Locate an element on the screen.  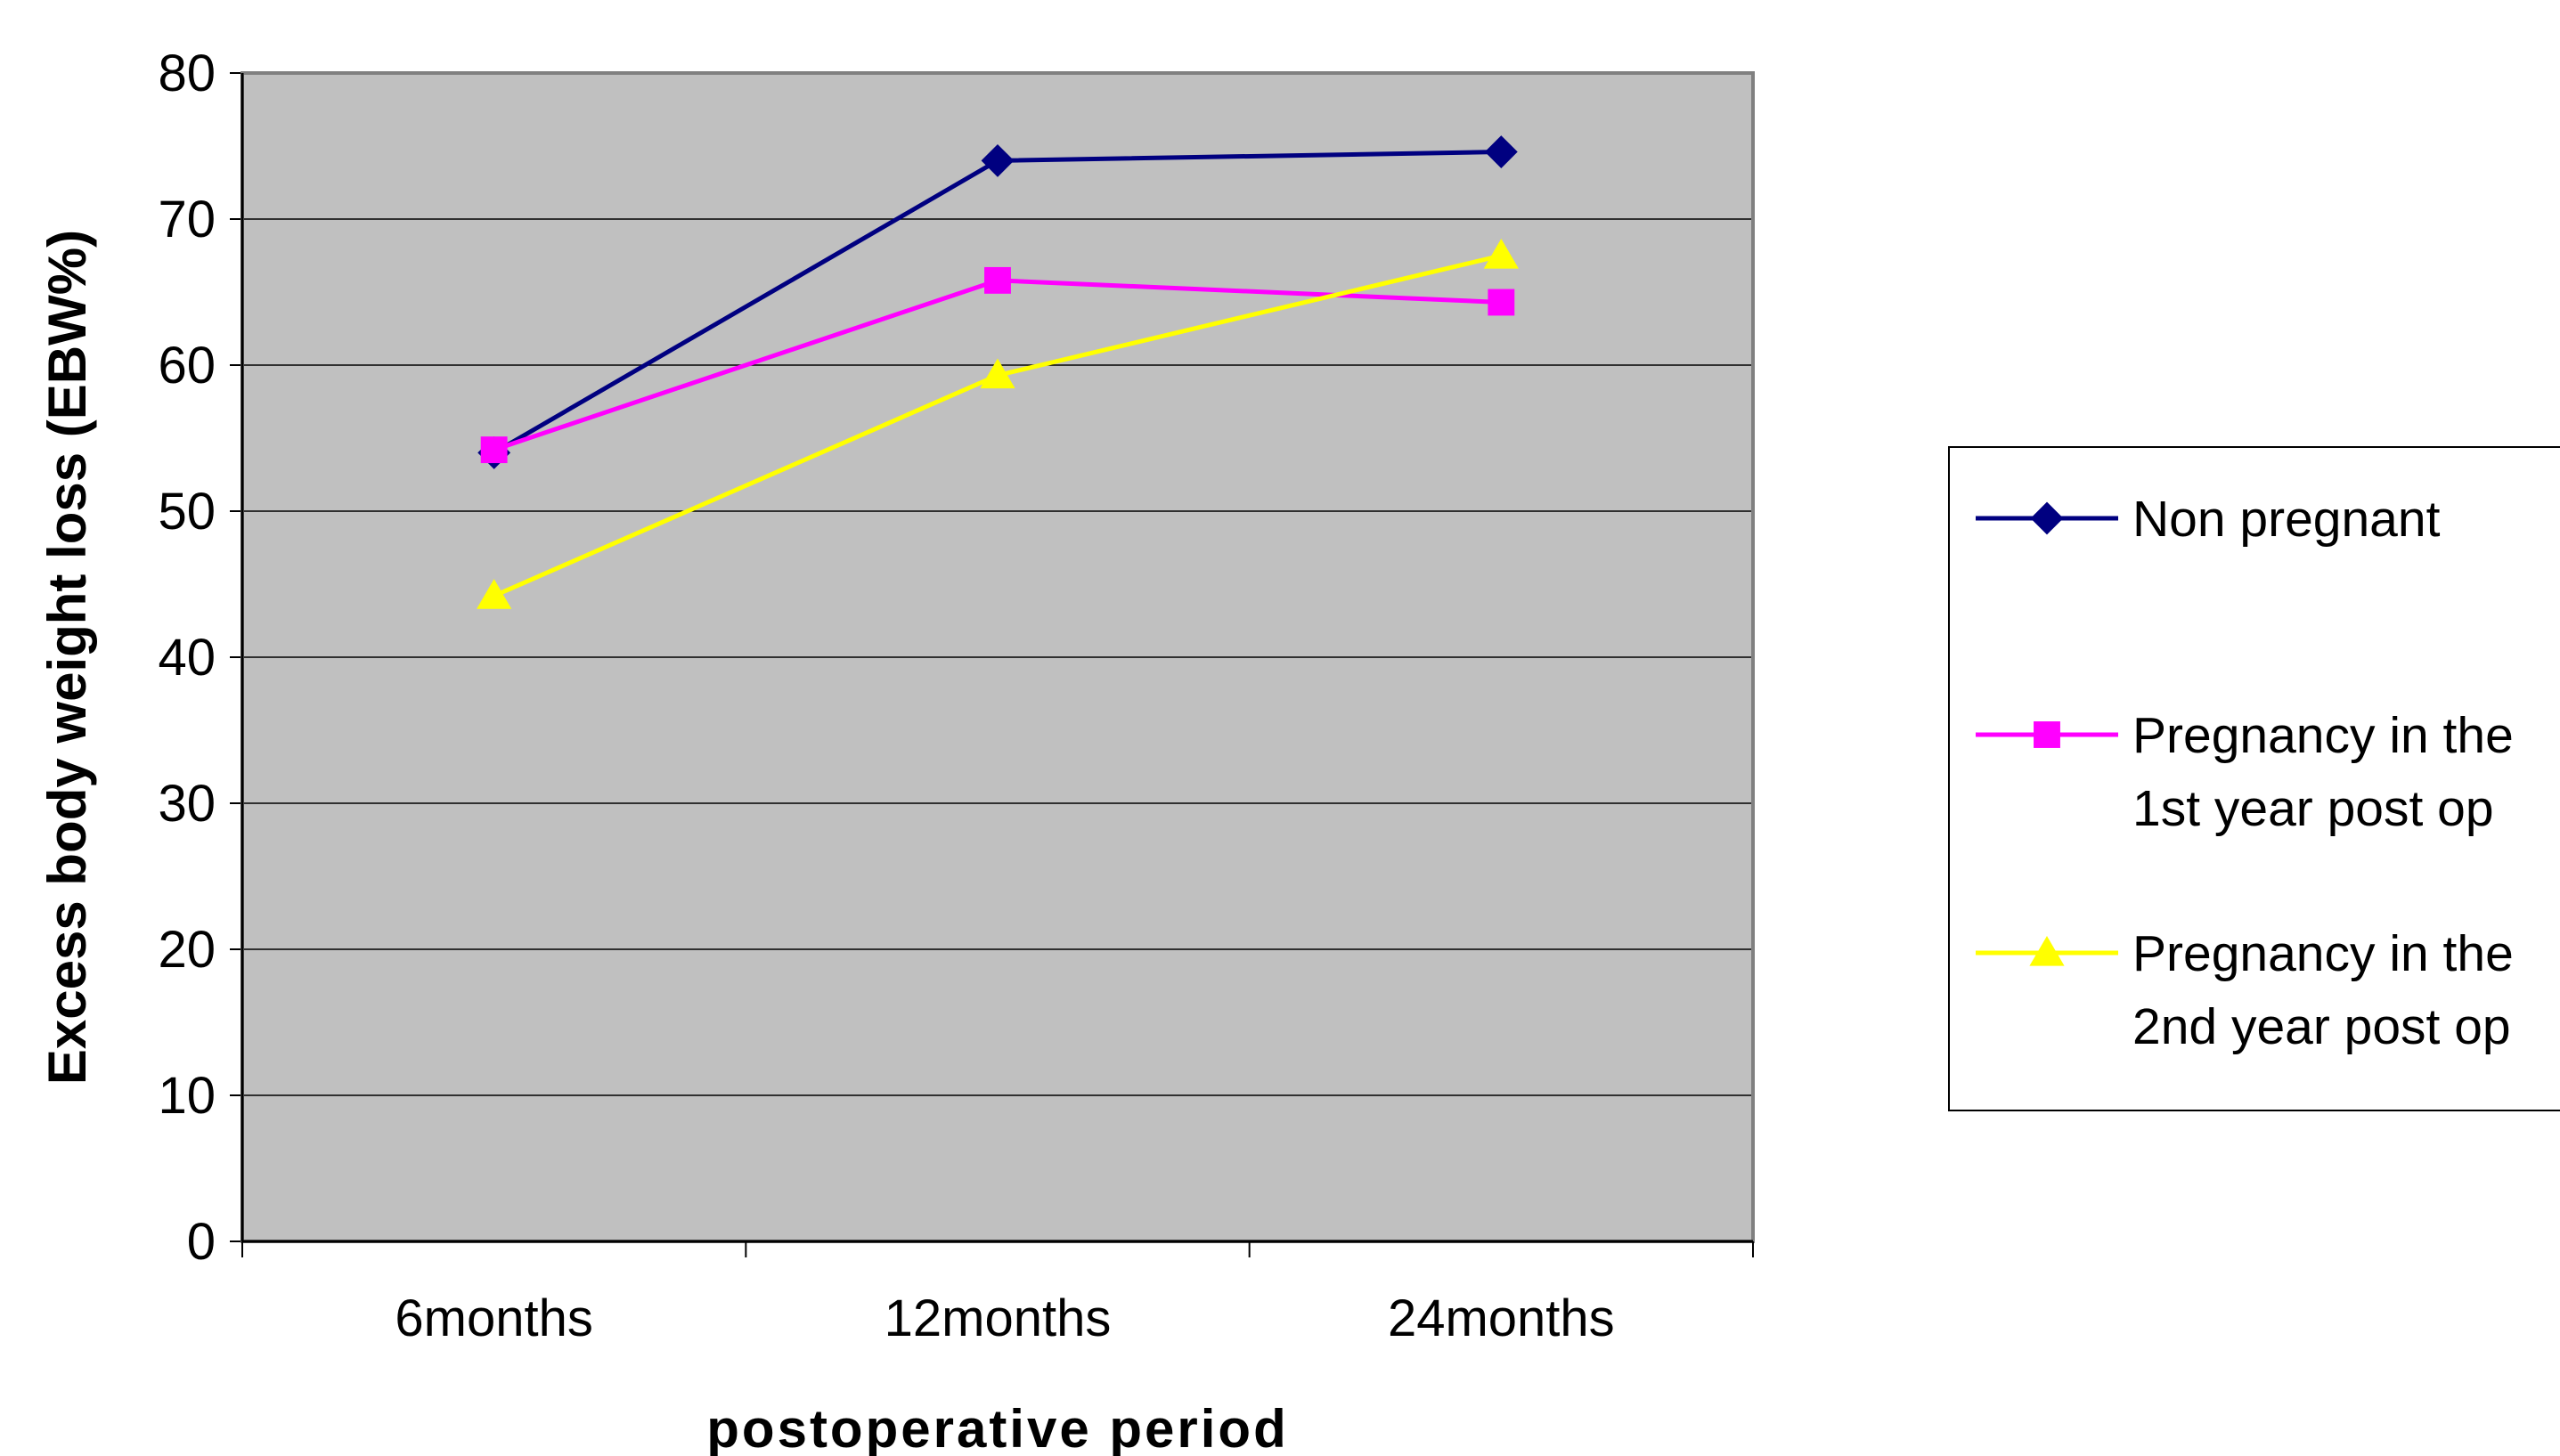
y-tick-label: 50 is located at coordinates (187, 512).